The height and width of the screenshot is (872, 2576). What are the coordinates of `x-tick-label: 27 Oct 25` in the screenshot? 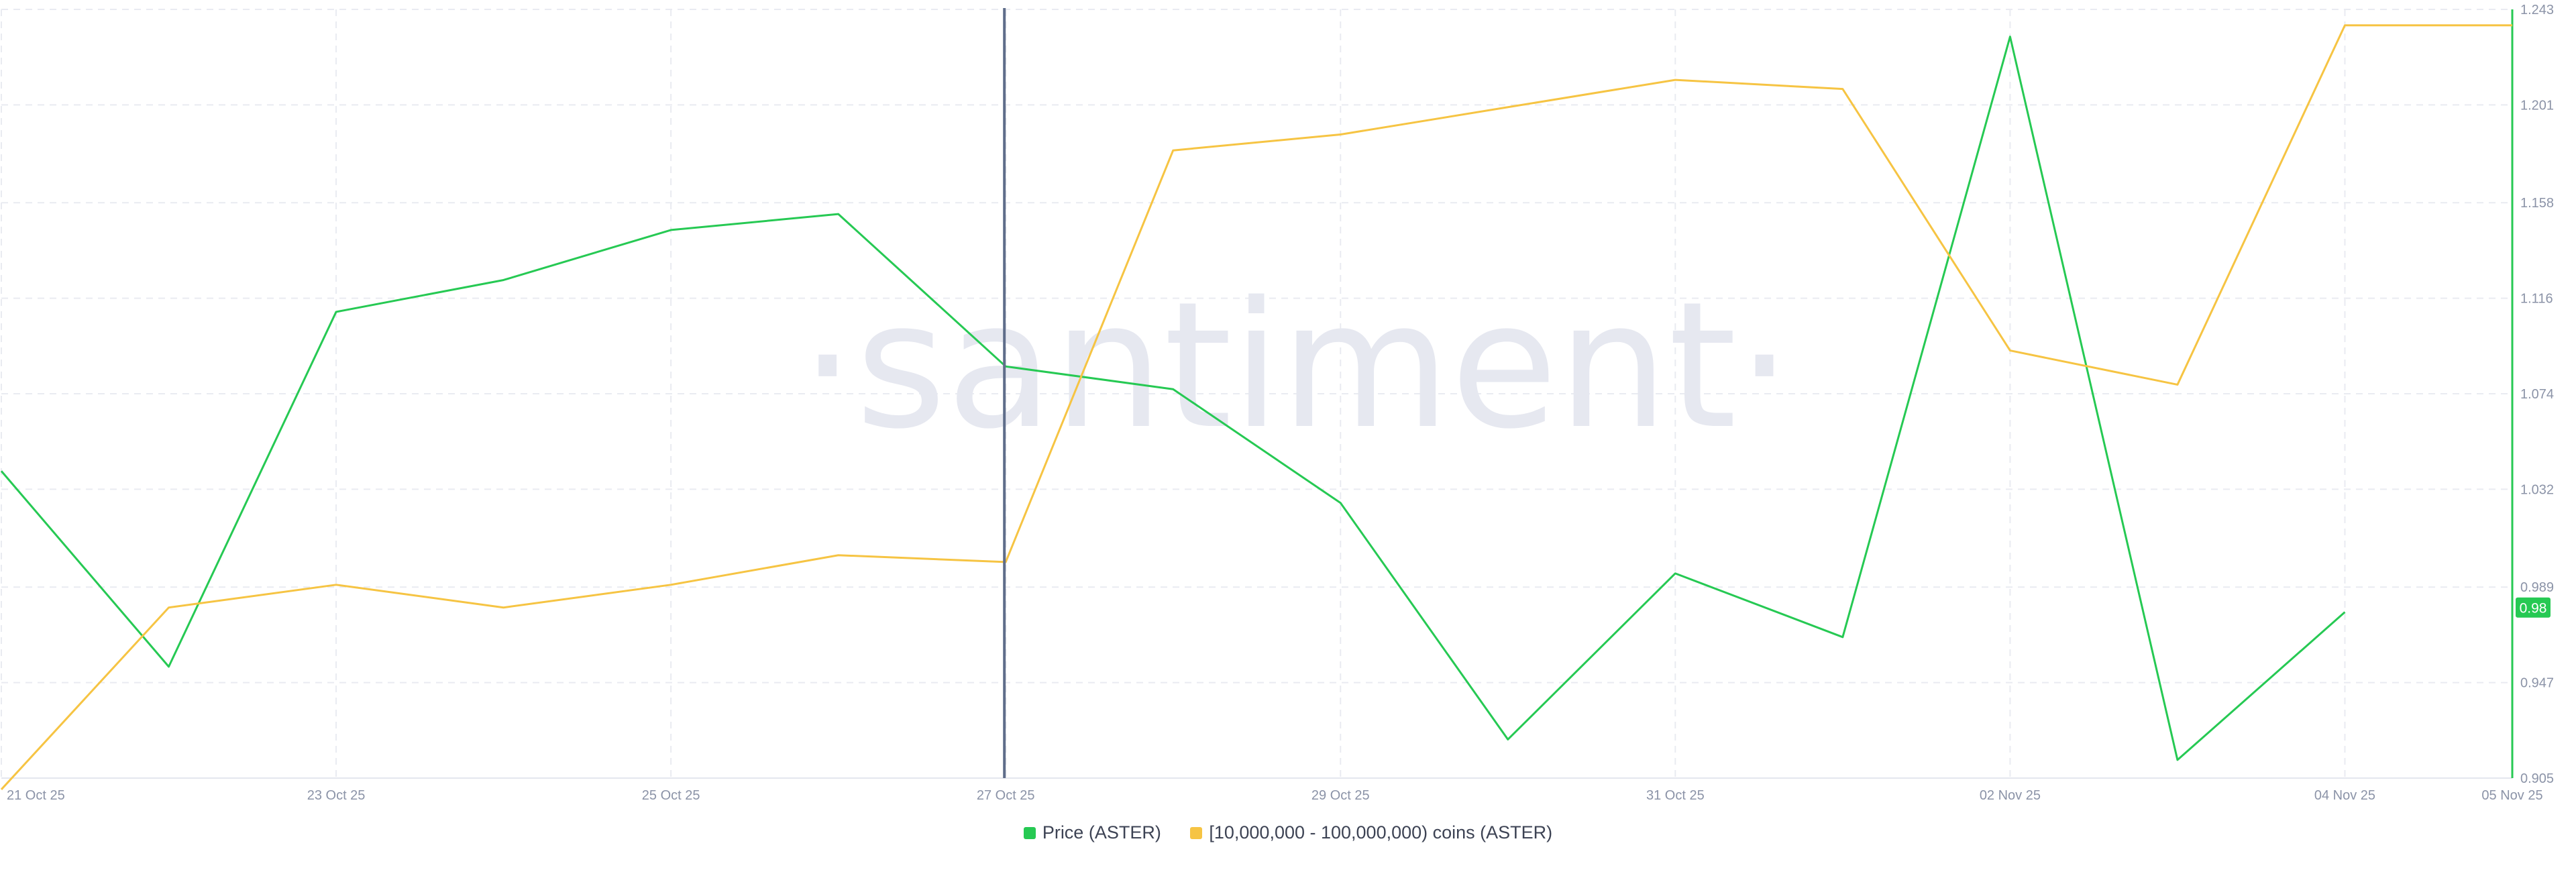 It's located at (1006, 795).